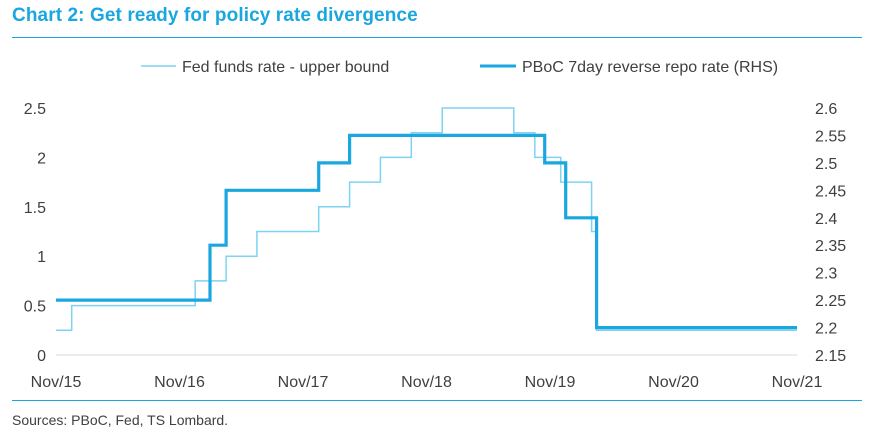  What do you see at coordinates (830, 233) in the screenshot?
I see `y-axis-right: 2.15 2.2 2.25 2.3 2.35 2.4 2.45 2.5 2.55 2.6` at bounding box center [830, 233].